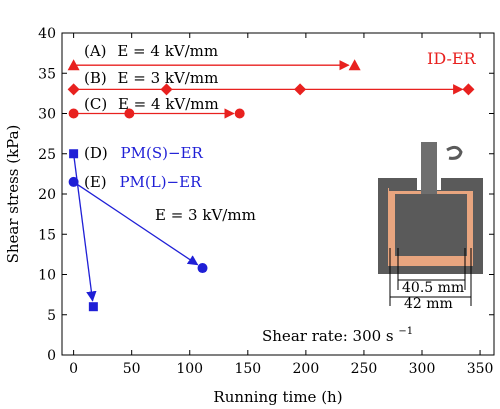 This screenshot has width=500, height=409. What do you see at coordinates (277, 397) in the screenshot?
I see `x-axis-label: Running time (h)` at bounding box center [277, 397].